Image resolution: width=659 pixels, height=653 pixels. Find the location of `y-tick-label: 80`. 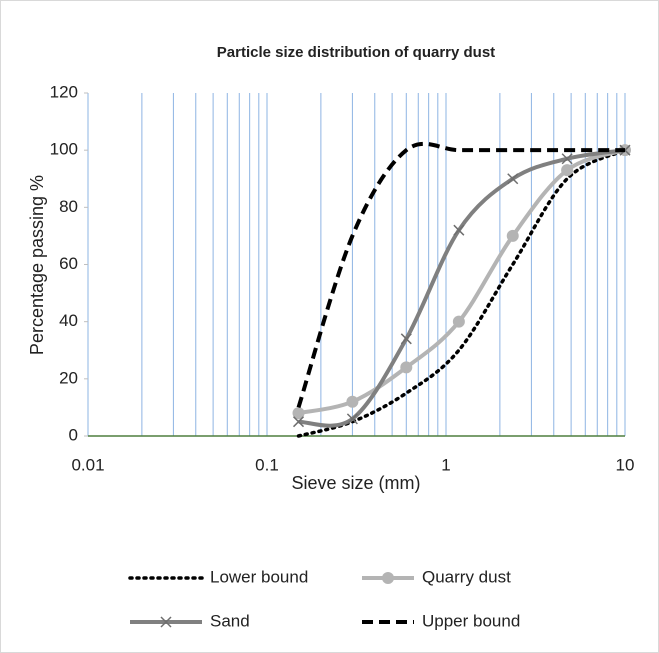

y-tick-label: 80 is located at coordinates (68, 206).